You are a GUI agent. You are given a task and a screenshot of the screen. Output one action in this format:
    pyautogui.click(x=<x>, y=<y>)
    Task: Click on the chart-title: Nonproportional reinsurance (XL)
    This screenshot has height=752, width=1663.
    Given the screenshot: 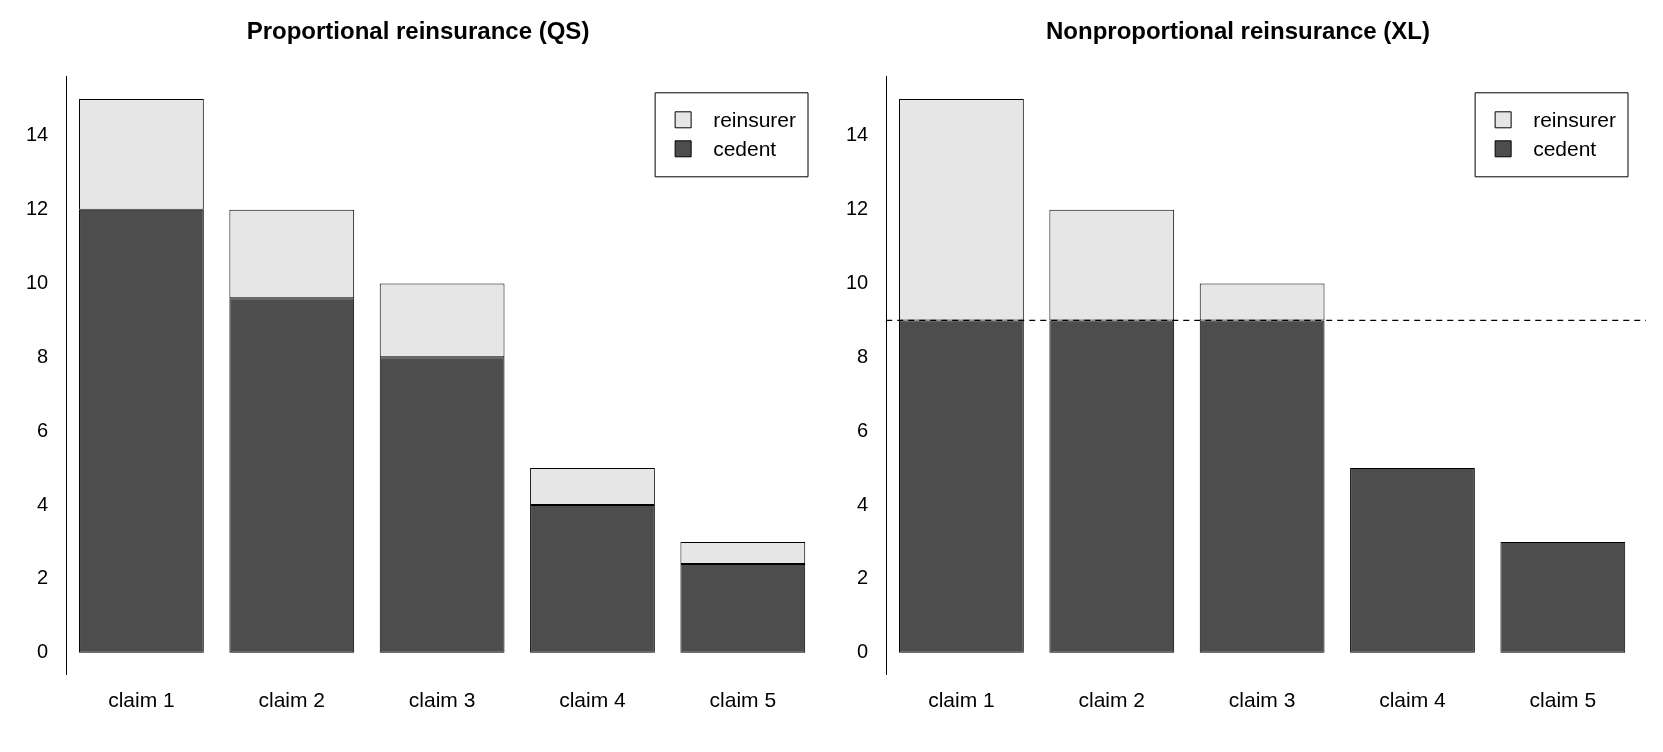 What is the action you would take?
    pyautogui.click(x=1238, y=31)
    